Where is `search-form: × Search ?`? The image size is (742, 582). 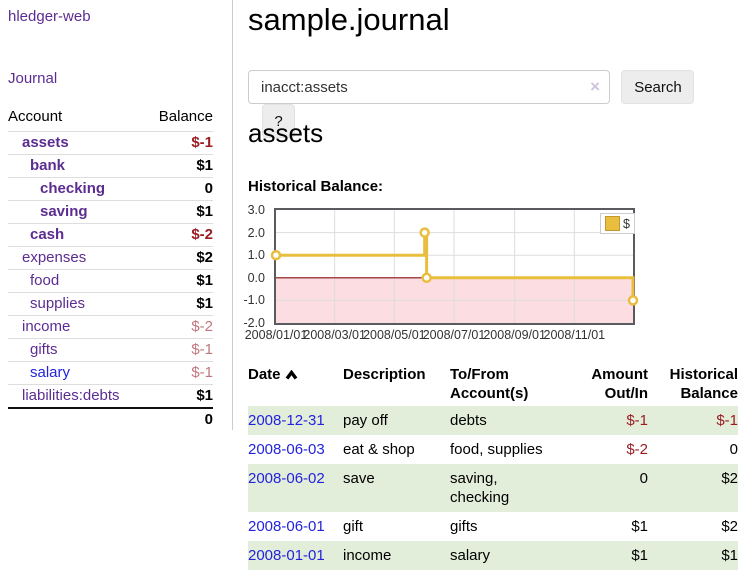
search-form: × Search ? is located at coordinates (495, 104).